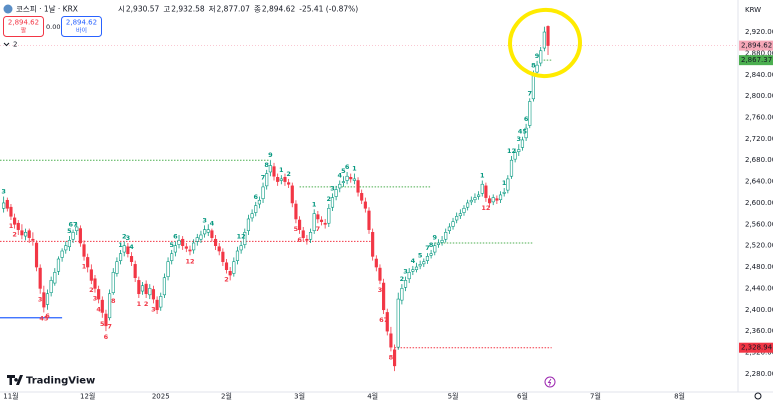 Image resolution: width=773 pixels, height=401 pixels. I want to click on y-tick-label: 2,760.00, so click(759, 117).